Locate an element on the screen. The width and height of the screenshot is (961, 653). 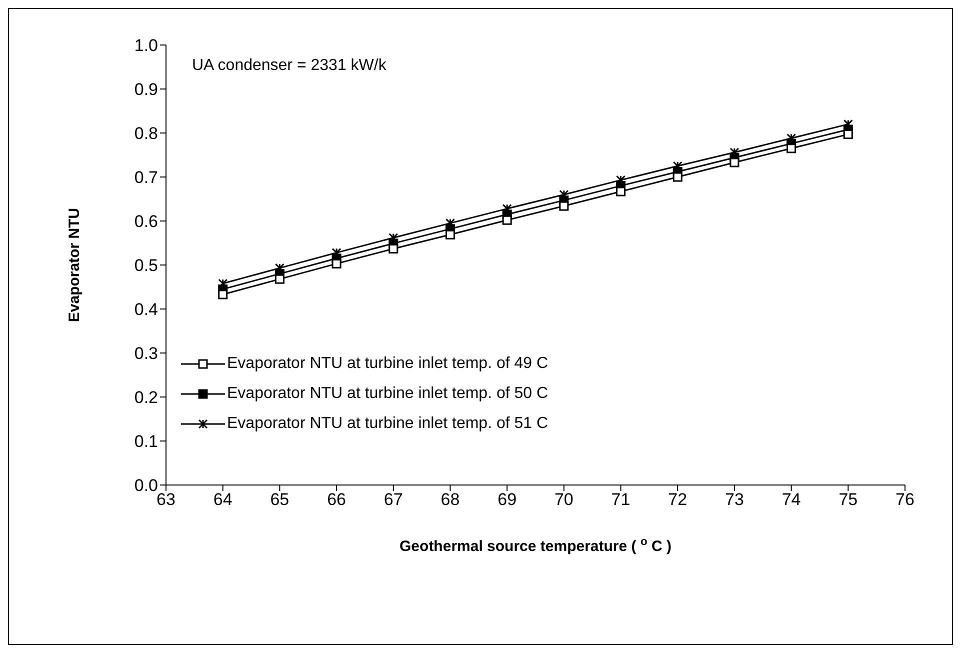
x-tick-label: 73 is located at coordinates (734, 500).